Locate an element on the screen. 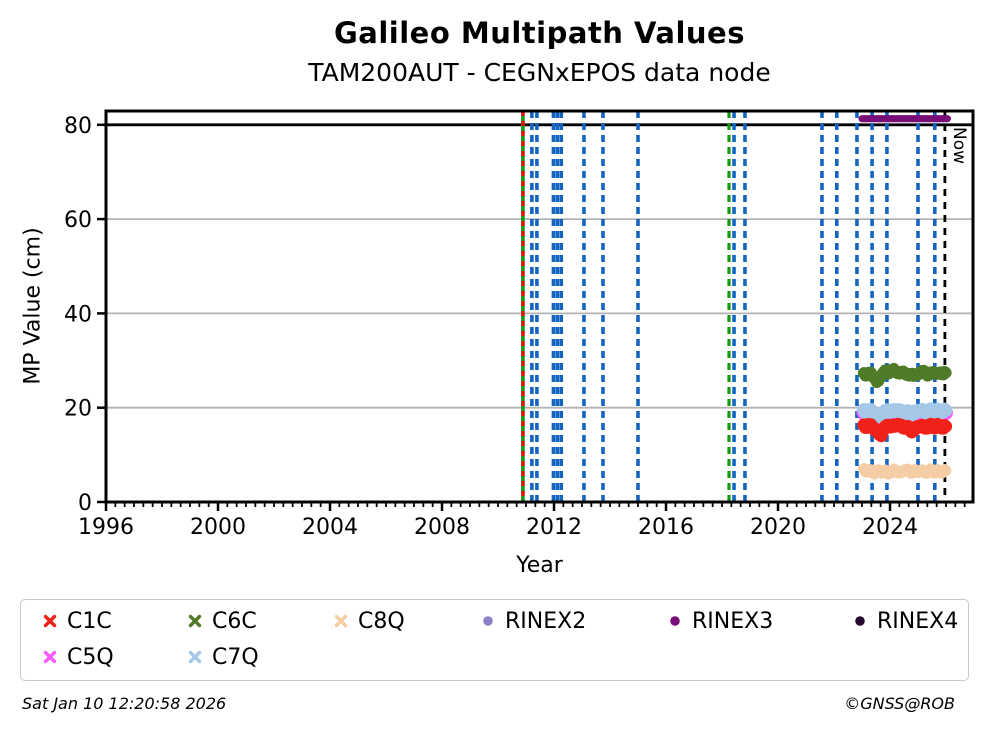  legend-label: C7Q is located at coordinates (235, 657).